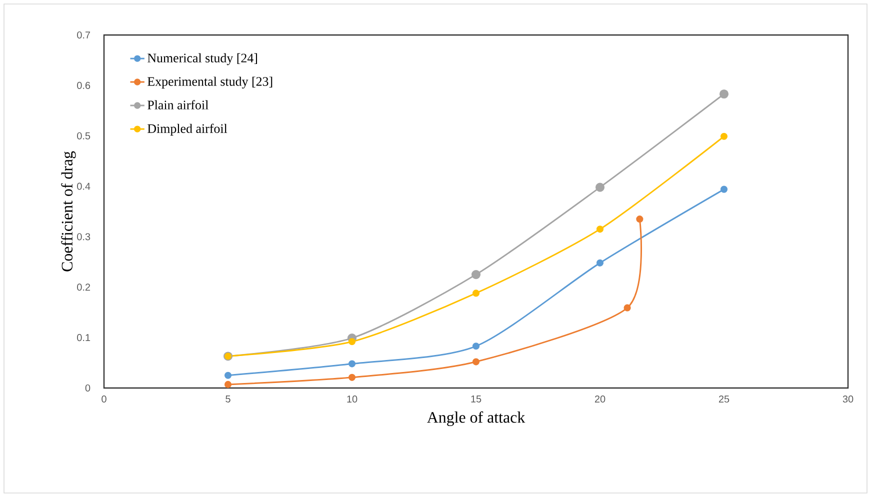 This screenshot has height=497, width=871. I want to click on legend-label: Experimental study [23], so click(210, 82).